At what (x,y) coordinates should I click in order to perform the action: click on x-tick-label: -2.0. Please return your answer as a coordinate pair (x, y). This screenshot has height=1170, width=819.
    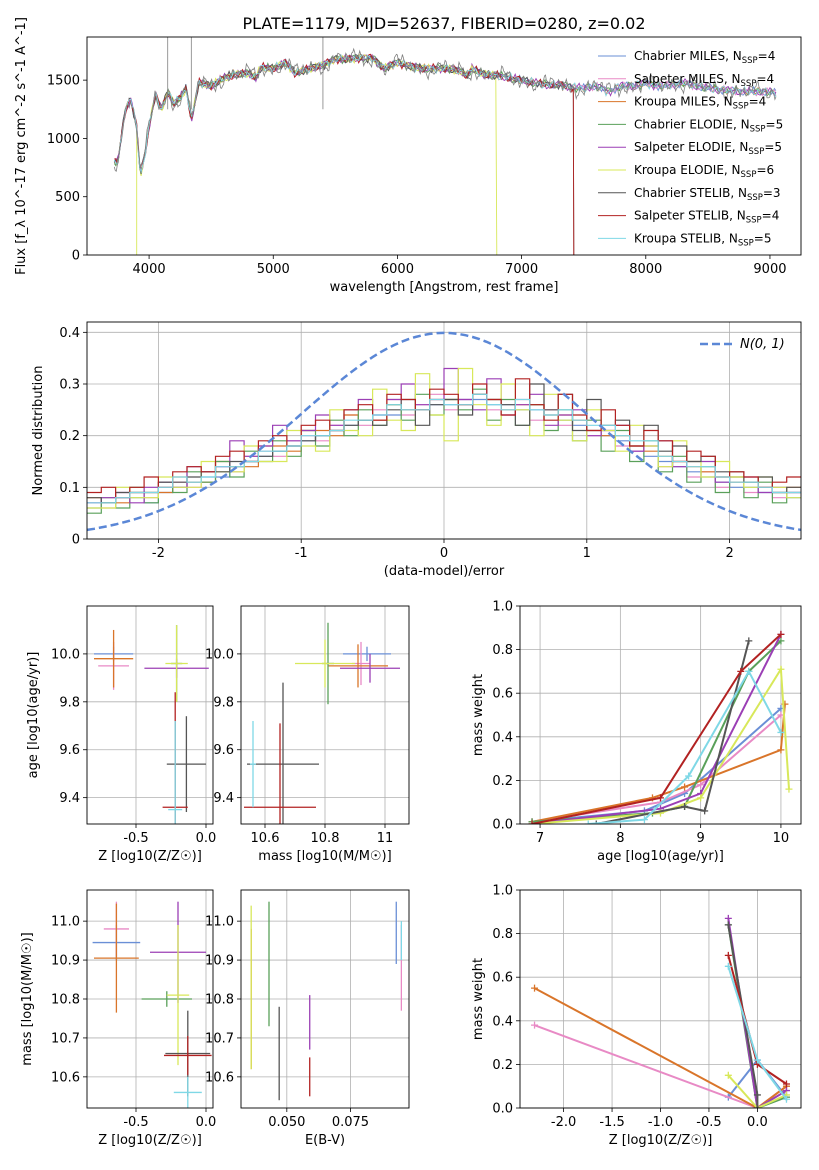
    Looking at the image, I should click on (563, 1122).